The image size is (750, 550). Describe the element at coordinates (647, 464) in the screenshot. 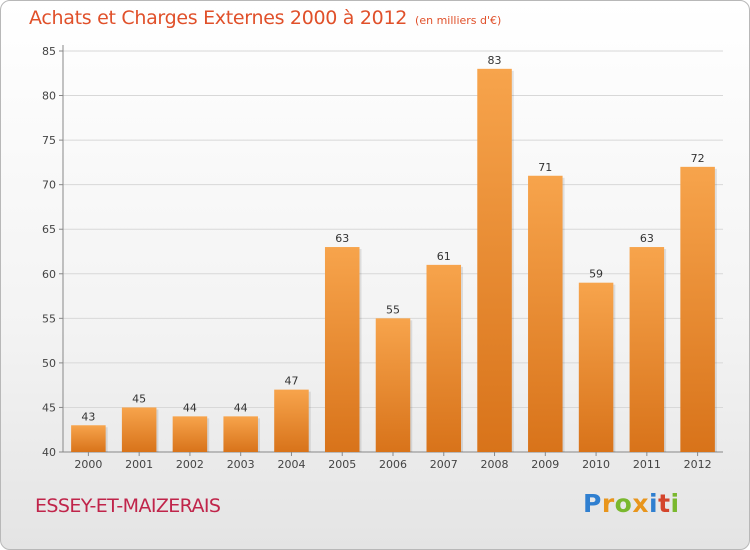

I see `x-tick-label: 2011` at that location.